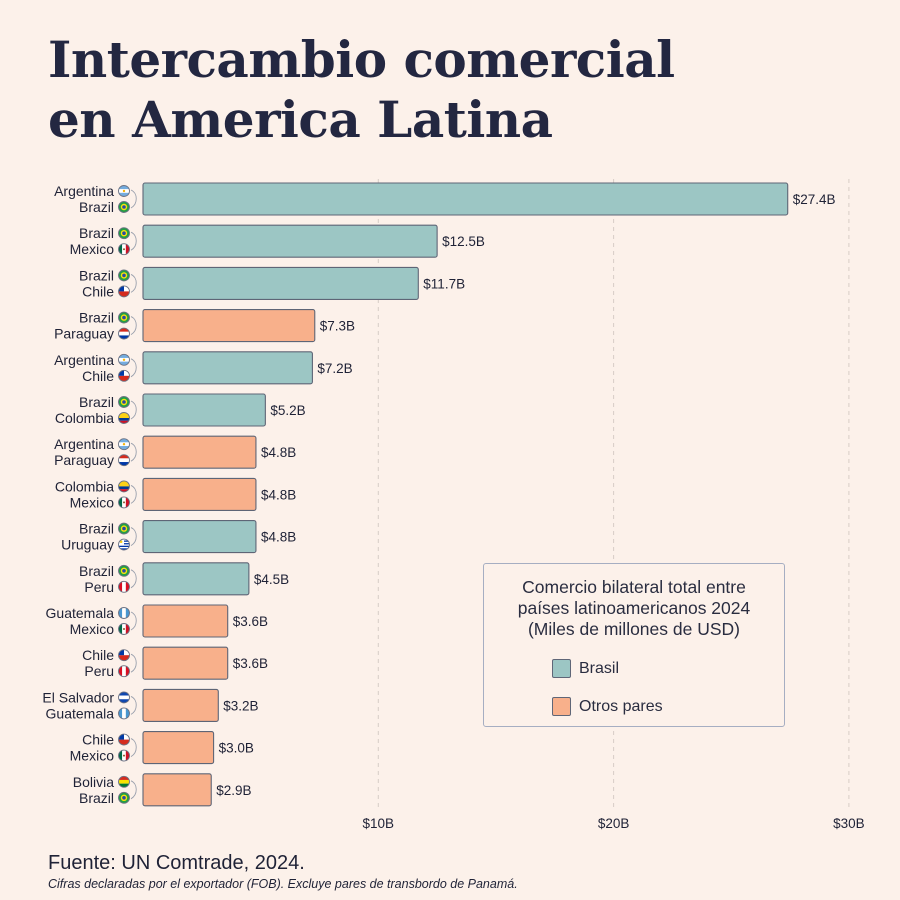 This screenshot has height=900, width=900. What do you see at coordinates (287, 410) in the screenshot?
I see `bar-value-label: $5.2B` at bounding box center [287, 410].